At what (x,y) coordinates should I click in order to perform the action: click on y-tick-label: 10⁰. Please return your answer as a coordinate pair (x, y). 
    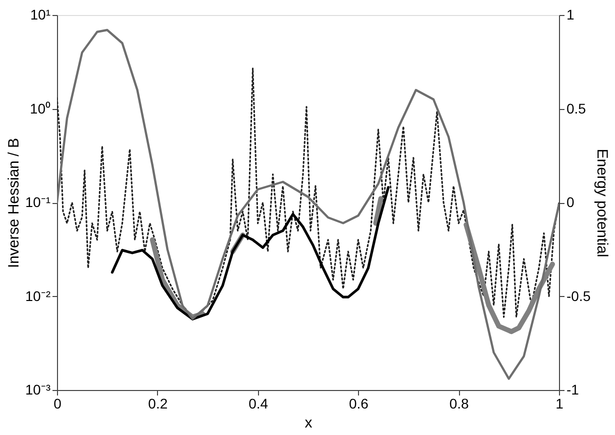
    Looking at the image, I should click on (40, 108).